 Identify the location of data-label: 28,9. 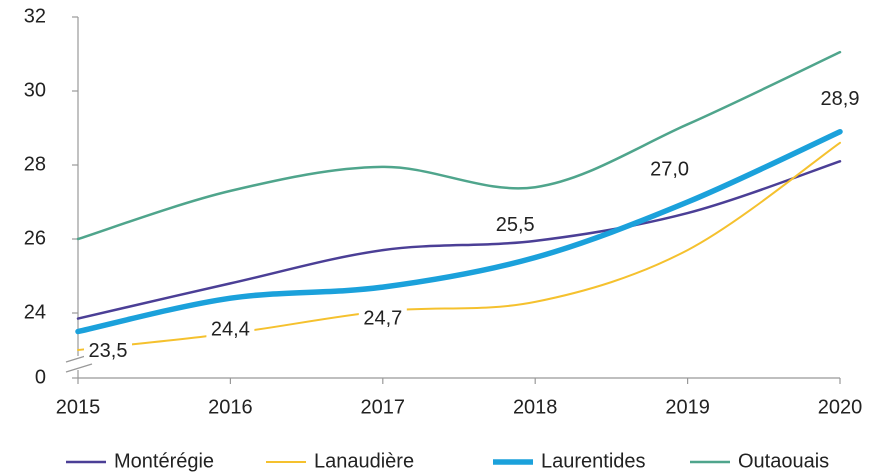
(840, 99).